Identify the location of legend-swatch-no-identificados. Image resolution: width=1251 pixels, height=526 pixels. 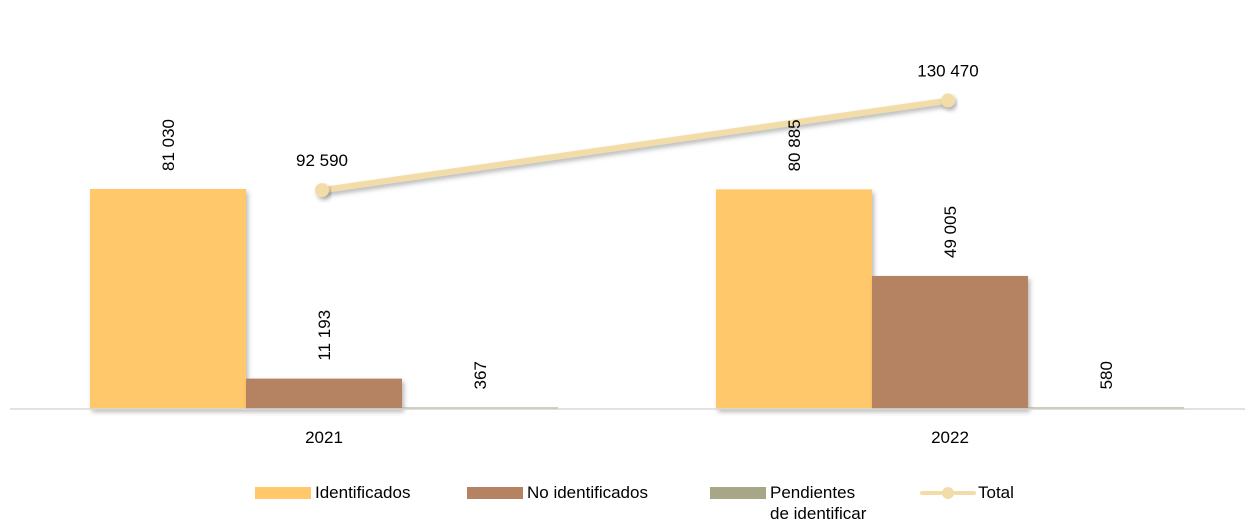
(495, 493).